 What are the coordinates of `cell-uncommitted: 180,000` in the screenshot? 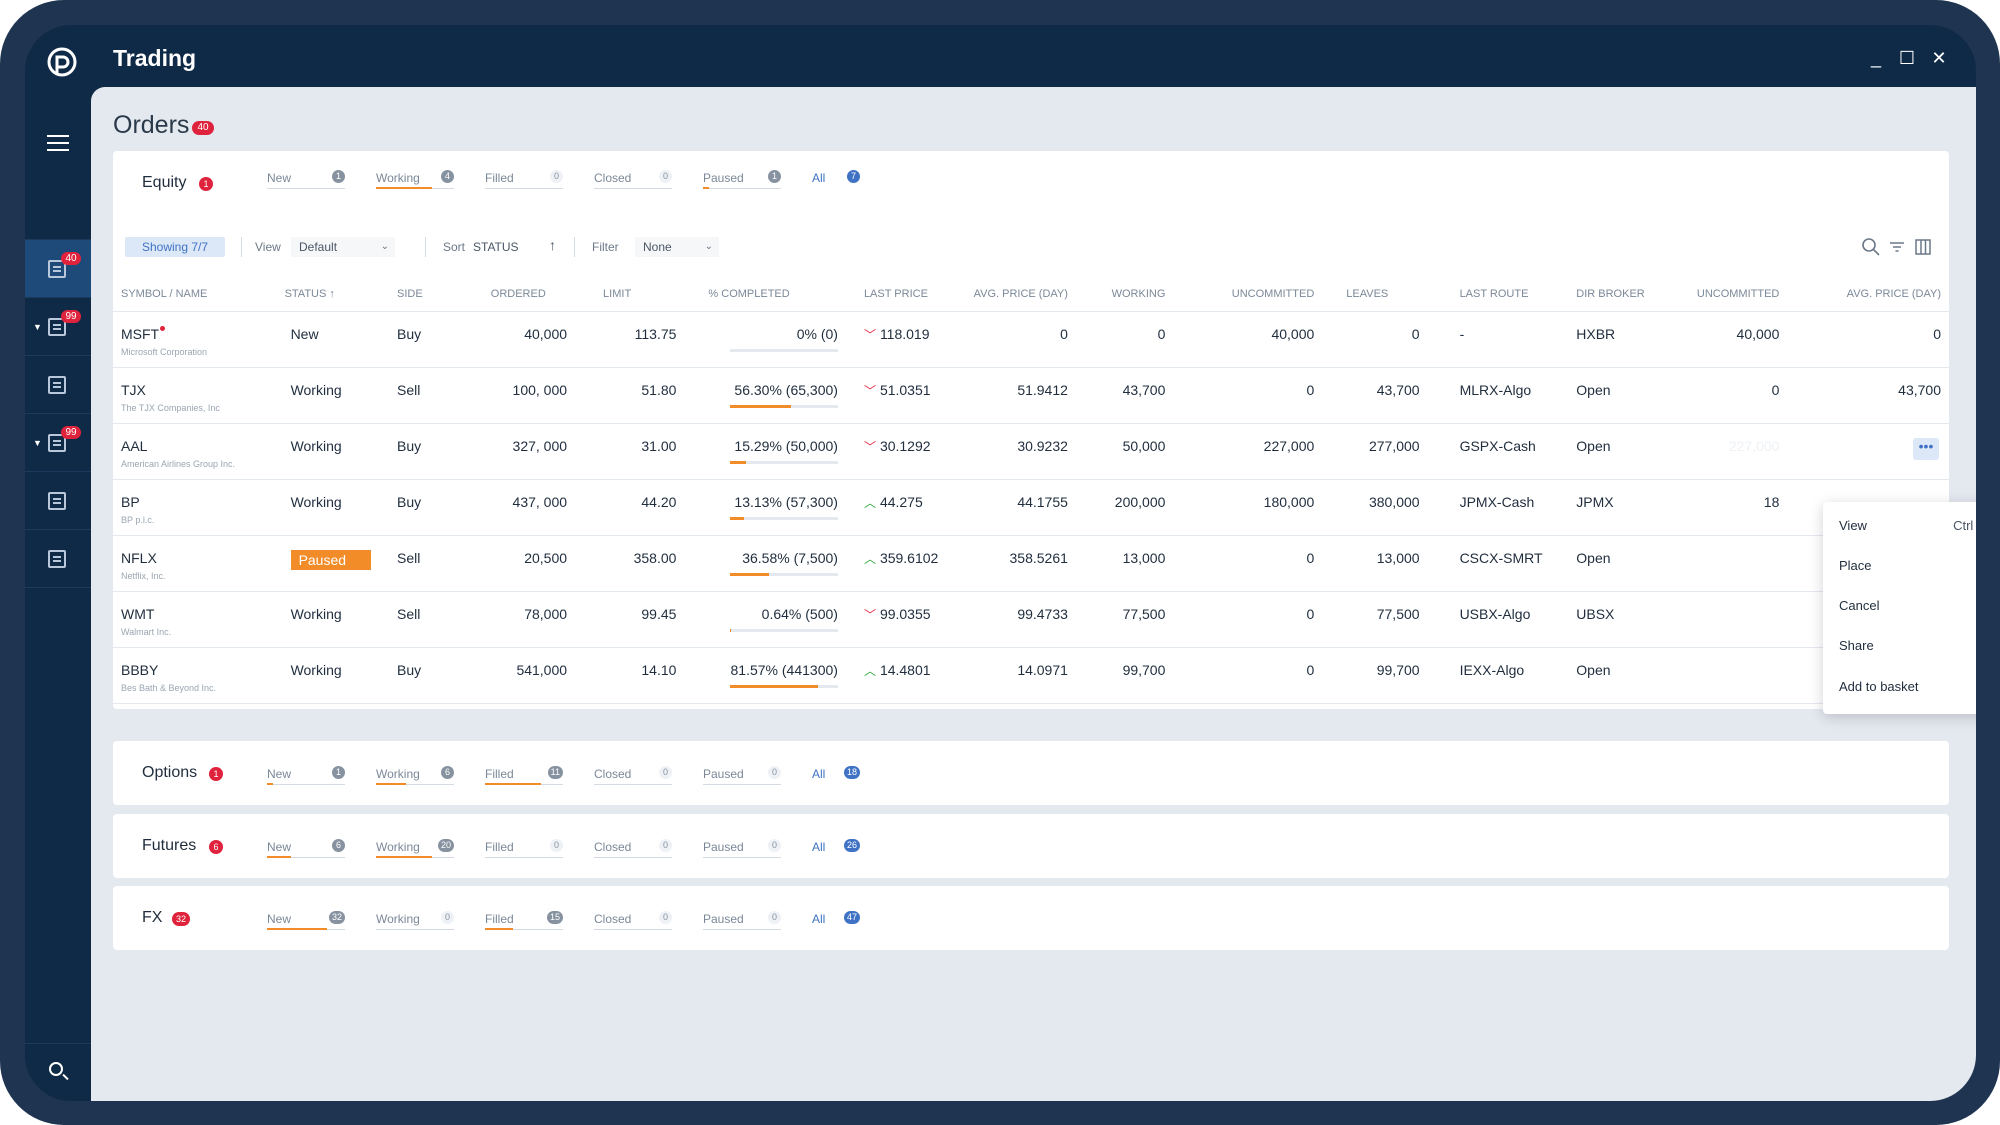 It's located at (1256, 507).